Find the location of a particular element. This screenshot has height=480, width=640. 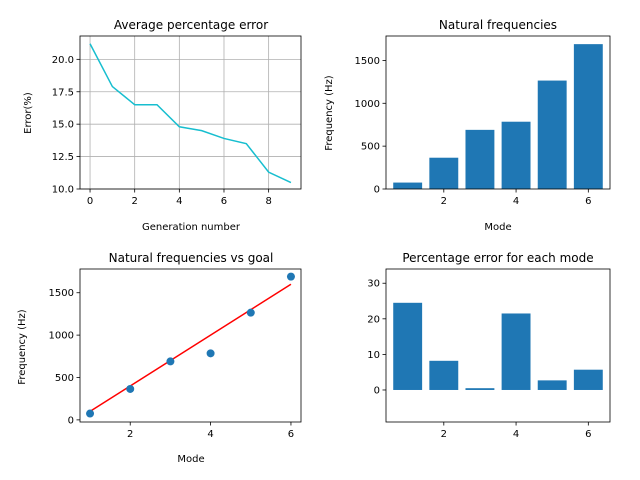

x-tick-label: 0 is located at coordinates (90, 201).